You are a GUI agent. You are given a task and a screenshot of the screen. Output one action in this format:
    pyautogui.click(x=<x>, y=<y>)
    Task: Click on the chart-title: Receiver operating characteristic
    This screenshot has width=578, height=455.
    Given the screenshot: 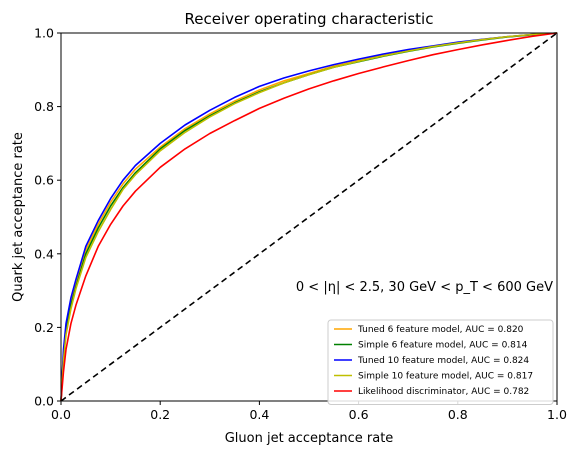 What is the action you would take?
    pyautogui.click(x=309, y=19)
    